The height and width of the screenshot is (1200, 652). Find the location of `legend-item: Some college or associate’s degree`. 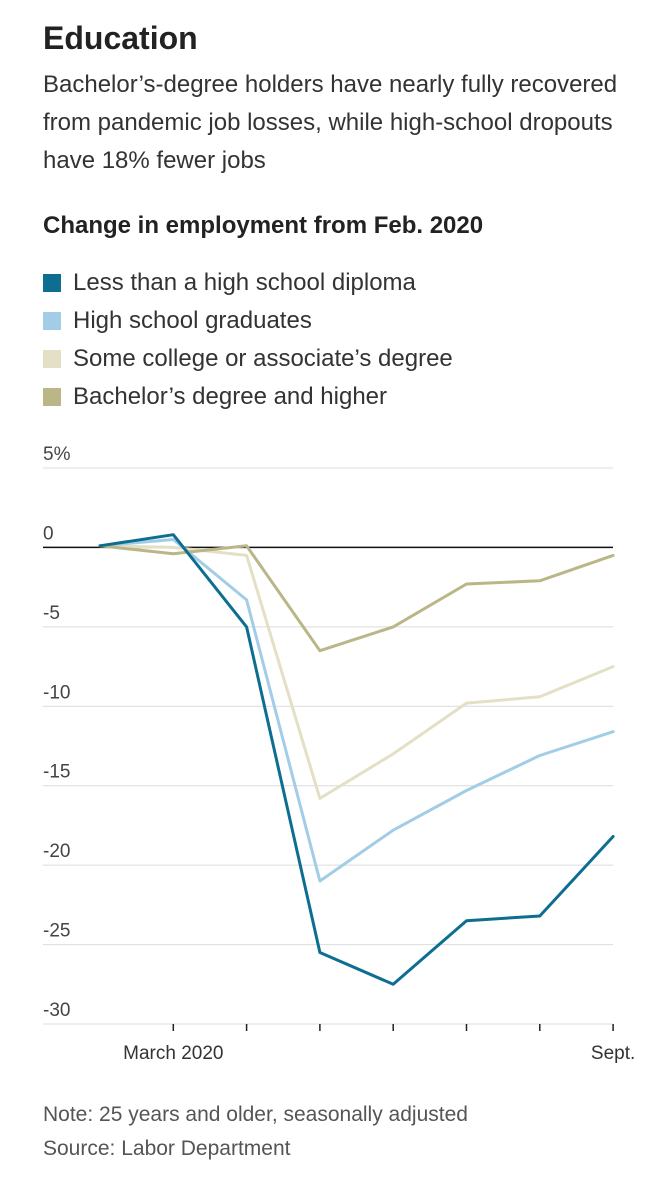

legend-item: Some college or associate’s degree is located at coordinates (248, 359).